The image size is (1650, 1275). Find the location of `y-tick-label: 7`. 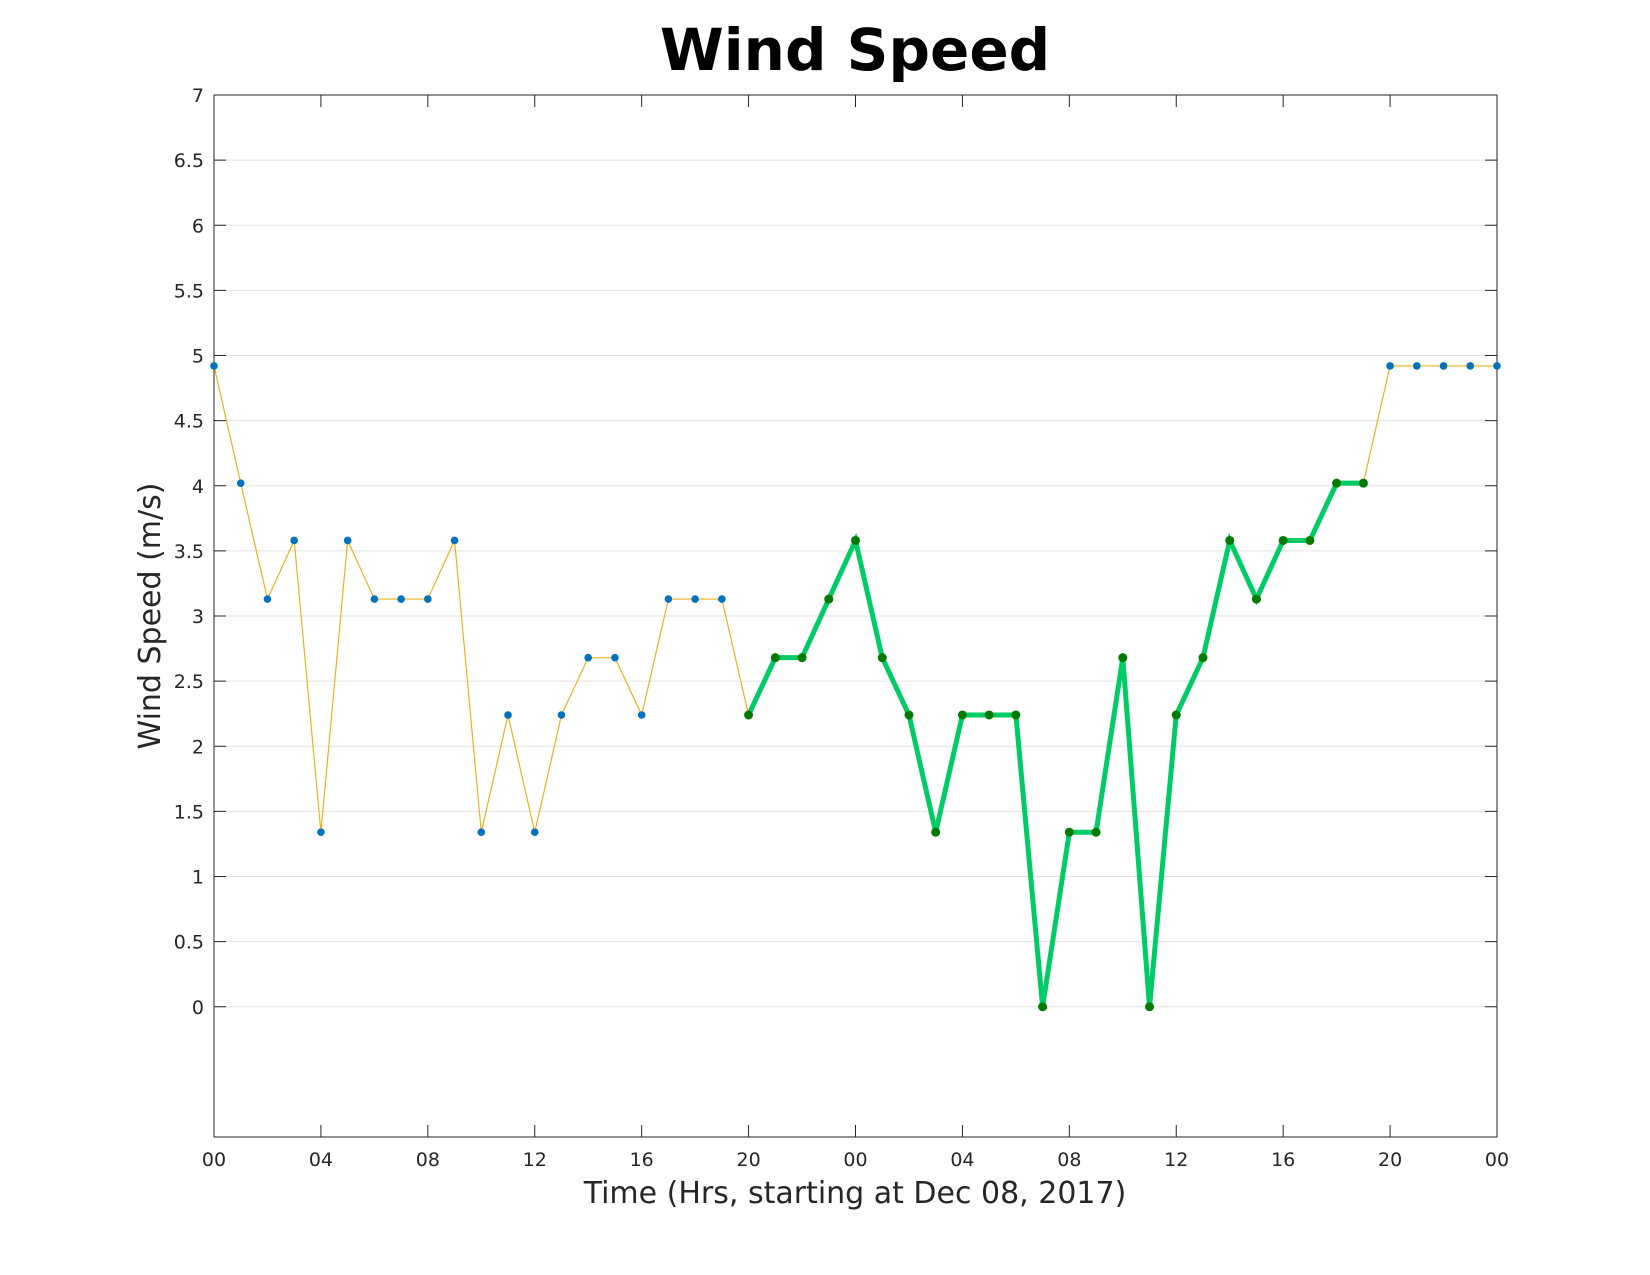

y-tick-label: 7 is located at coordinates (198, 96).